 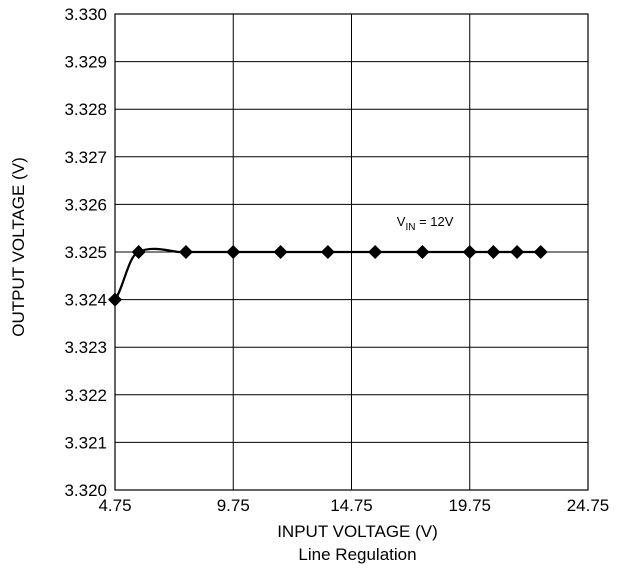 What do you see at coordinates (85, 157) in the screenshot?
I see `y-tick-label: 3.327` at bounding box center [85, 157].